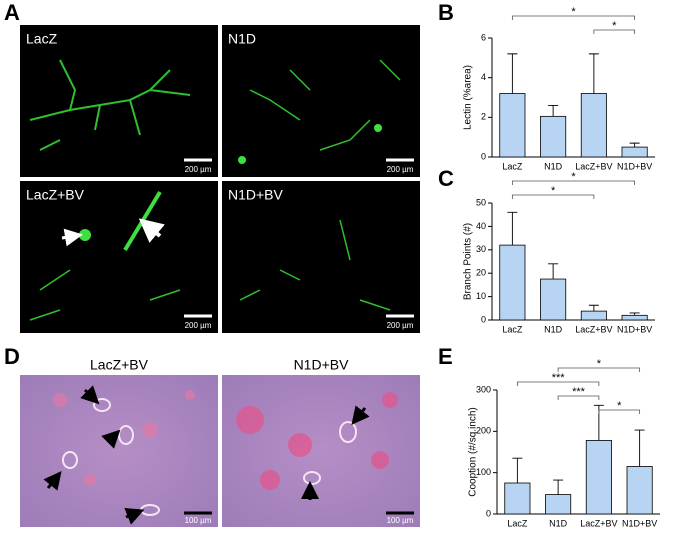 This screenshot has width=685, height=535. What do you see at coordinates (12, 356) in the screenshot?
I see `panel-letter: D` at bounding box center [12, 356].